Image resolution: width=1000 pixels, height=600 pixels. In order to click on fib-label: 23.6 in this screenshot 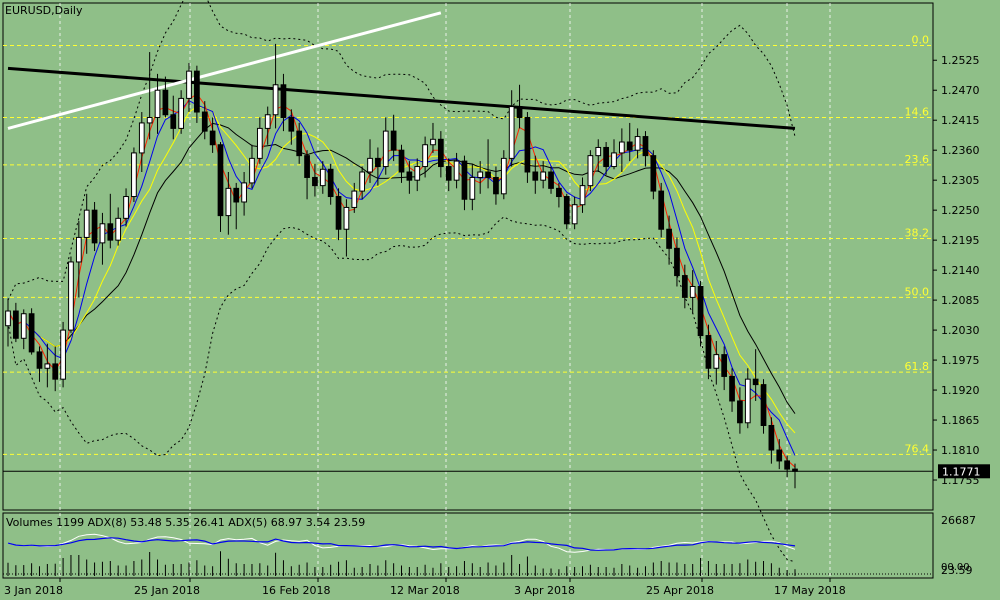, I will do `click(917, 159)`.